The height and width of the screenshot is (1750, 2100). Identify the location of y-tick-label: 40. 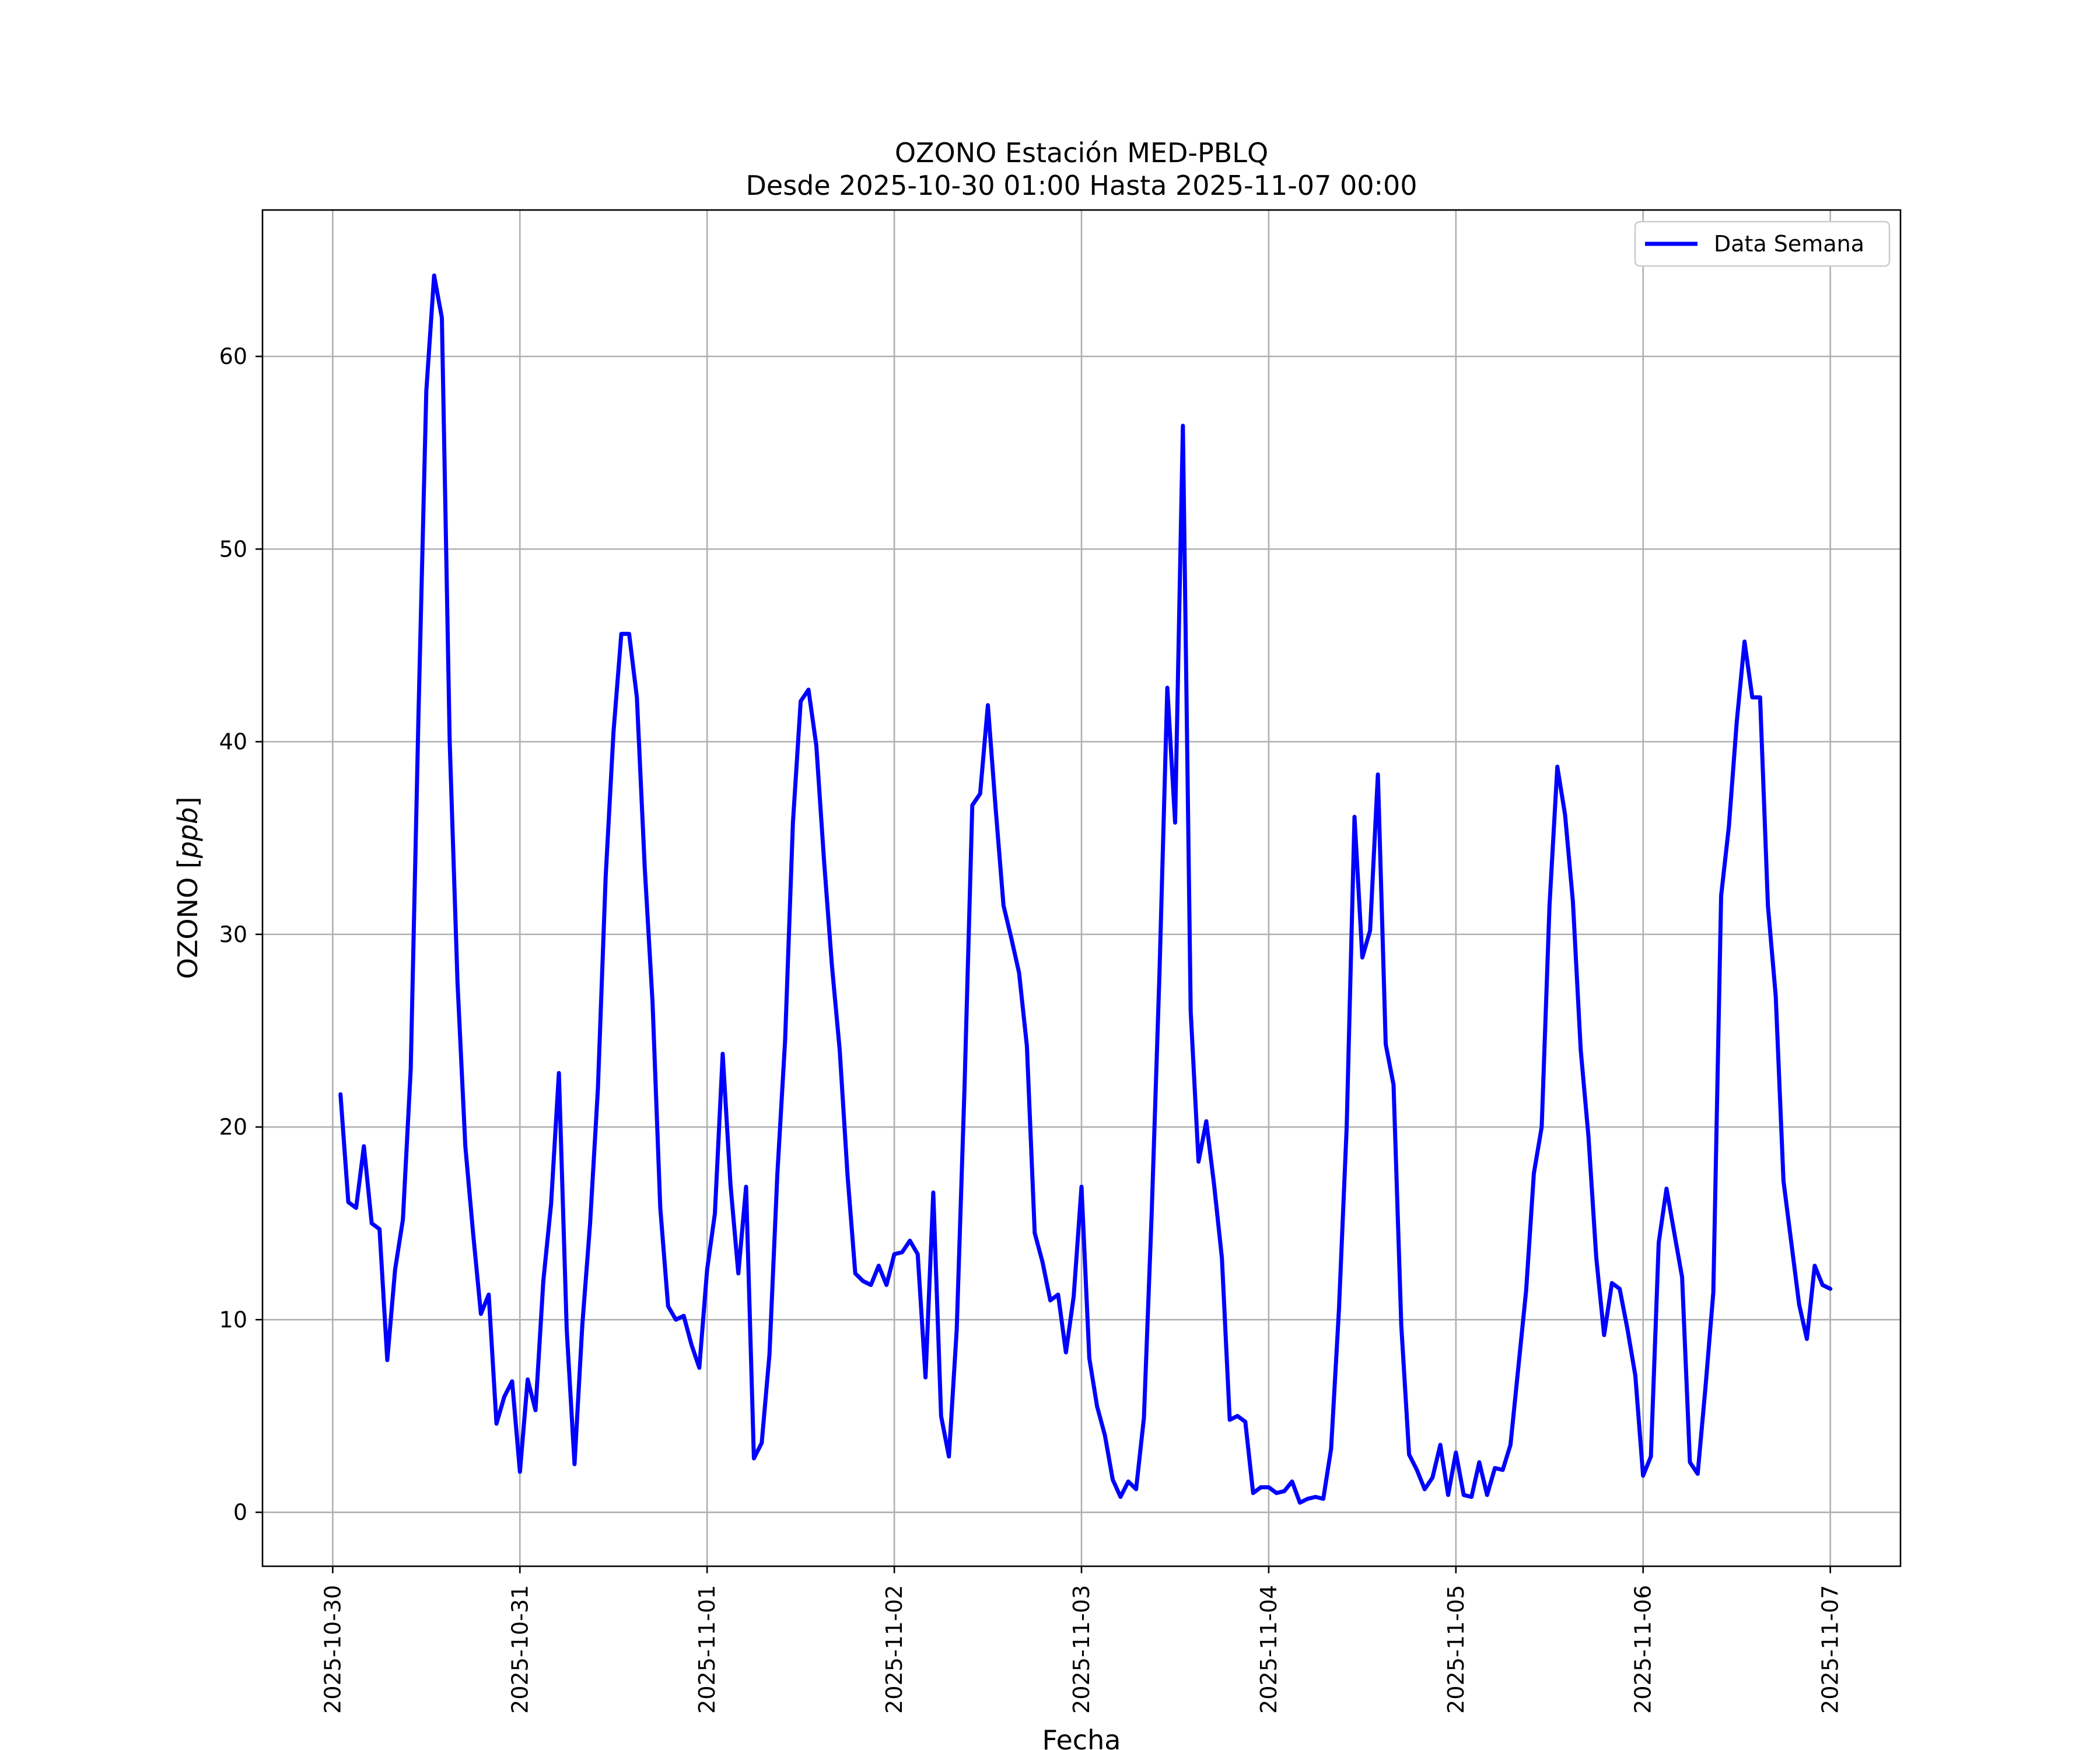
(233, 742).